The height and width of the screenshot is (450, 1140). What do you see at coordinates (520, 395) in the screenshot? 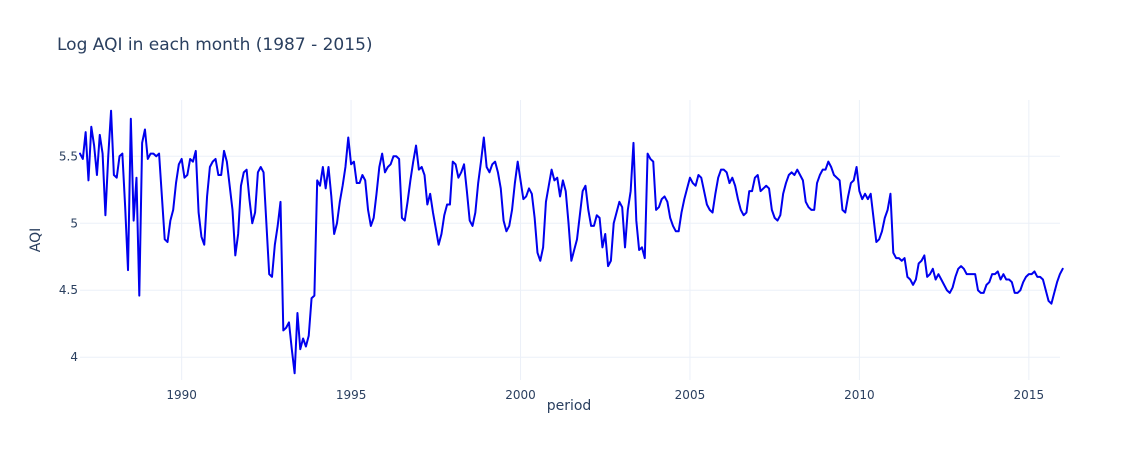
I see `x-tick-label: 2000` at bounding box center [520, 395].